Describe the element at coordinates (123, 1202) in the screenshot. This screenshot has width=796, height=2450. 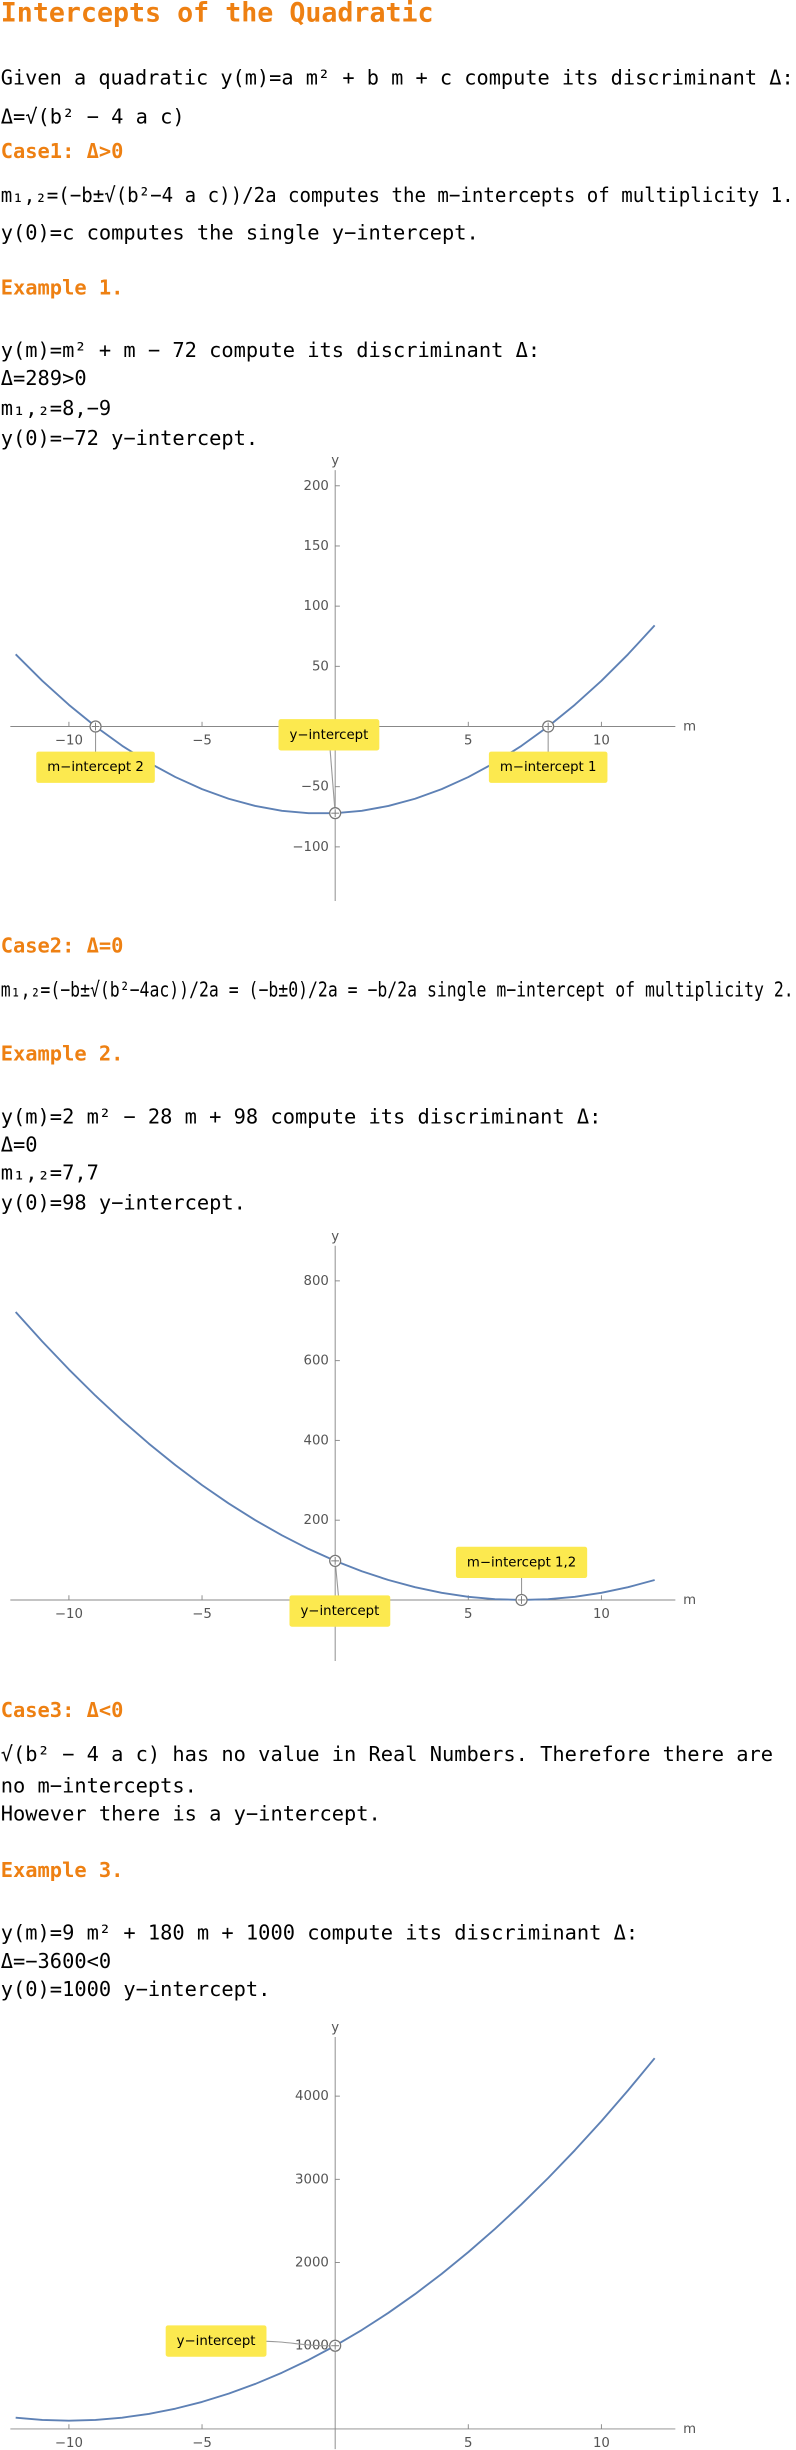
I see `text-line: y(0)=98 y−intercept.` at that location.